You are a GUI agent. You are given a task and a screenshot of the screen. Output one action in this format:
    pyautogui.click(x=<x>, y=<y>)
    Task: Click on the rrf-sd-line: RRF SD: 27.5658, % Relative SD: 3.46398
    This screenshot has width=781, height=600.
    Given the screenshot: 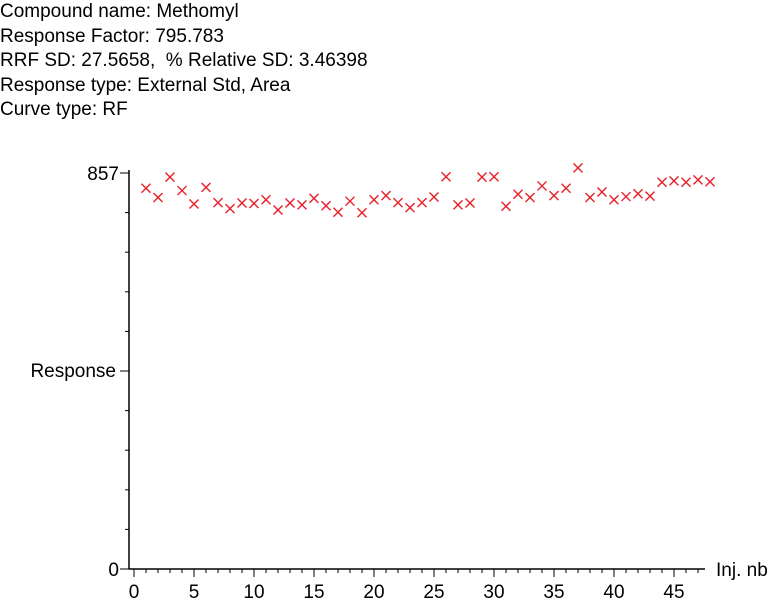 What is the action you would take?
    pyautogui.click(x=184, y=60)
    